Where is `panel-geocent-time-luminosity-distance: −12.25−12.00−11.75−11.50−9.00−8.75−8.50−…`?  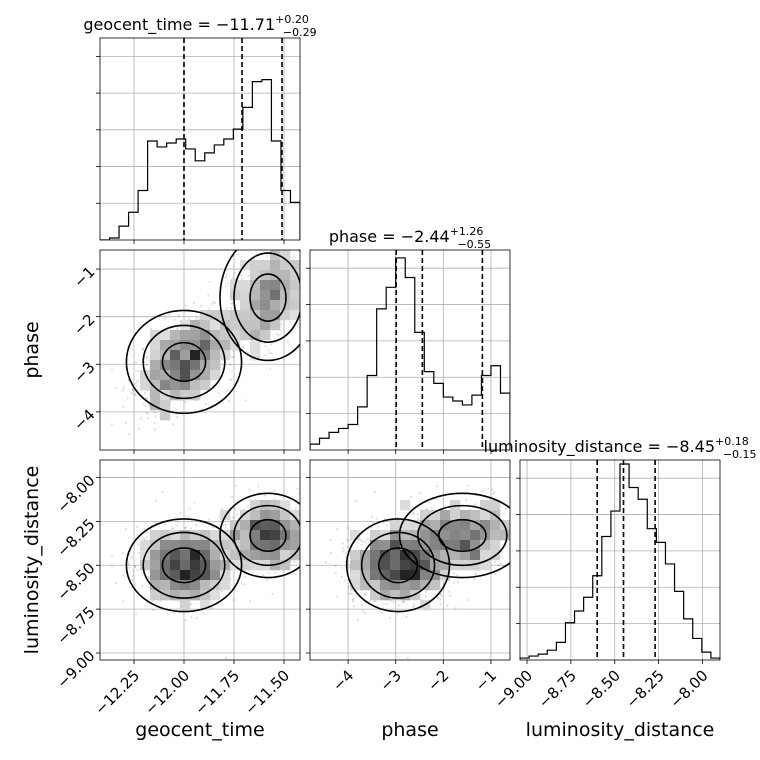 panel-geocent-time-luminosity-distance: −12.25−12.00−11.75−11.50−9.00−8.75−8.50−… is located at coordinates (186, 588).